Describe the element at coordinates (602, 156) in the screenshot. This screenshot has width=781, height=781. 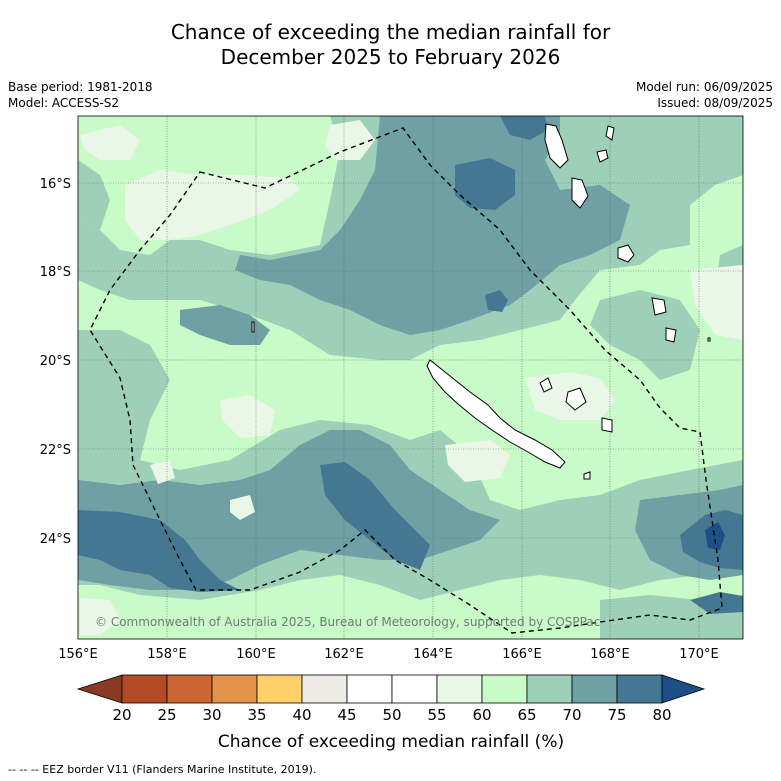
I see `vanuatu-island-a` at that location.